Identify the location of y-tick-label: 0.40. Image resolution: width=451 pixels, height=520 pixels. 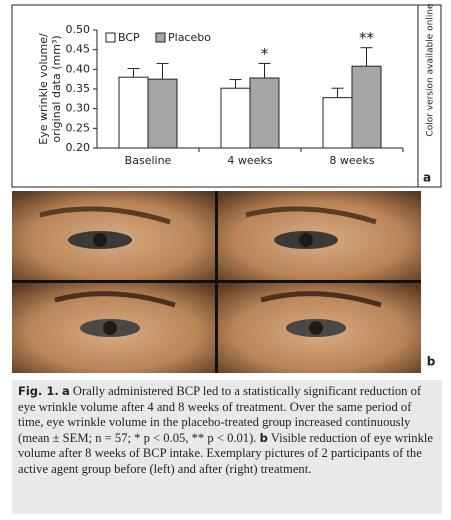
(78, 68).